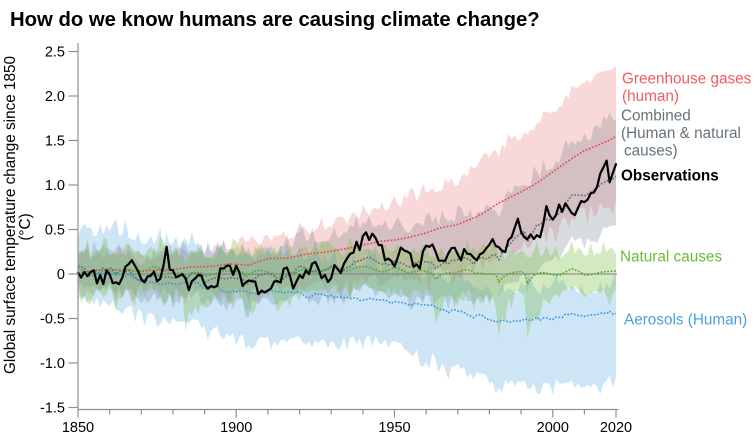 The image size is (754, 448). Describe the element at coordinates (55, 186) in the screenshot. I see `svg-text: 1.0` at that location.